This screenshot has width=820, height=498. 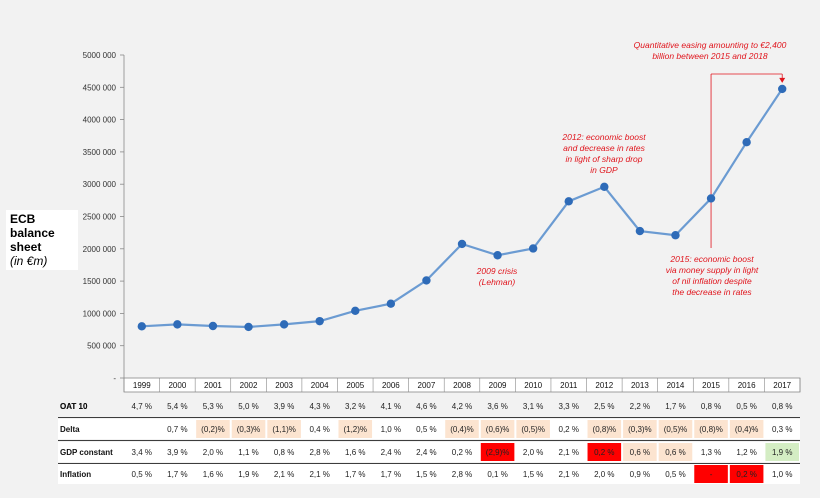 I want to click on annotation-2009-line: 2009 crisis, so click(x=497, y=271).